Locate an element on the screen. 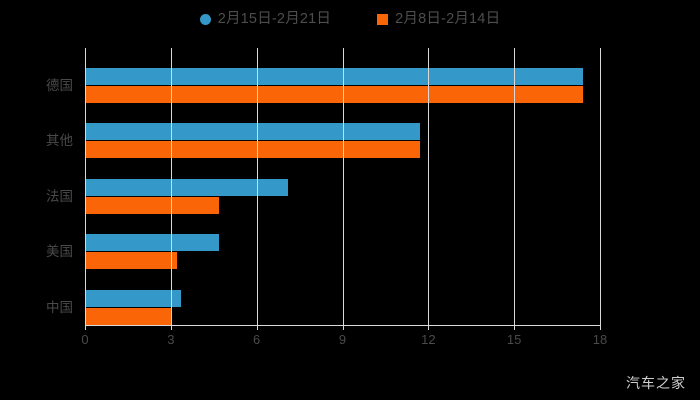  category-label-其他: 其他 is located at coordinates (59, 141).